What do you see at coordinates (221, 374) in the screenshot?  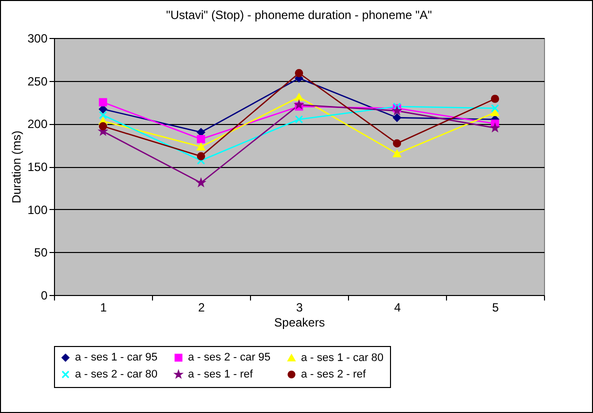 I see `legend-label: a - ses 1 - ref` at bounding box center [221, 374].